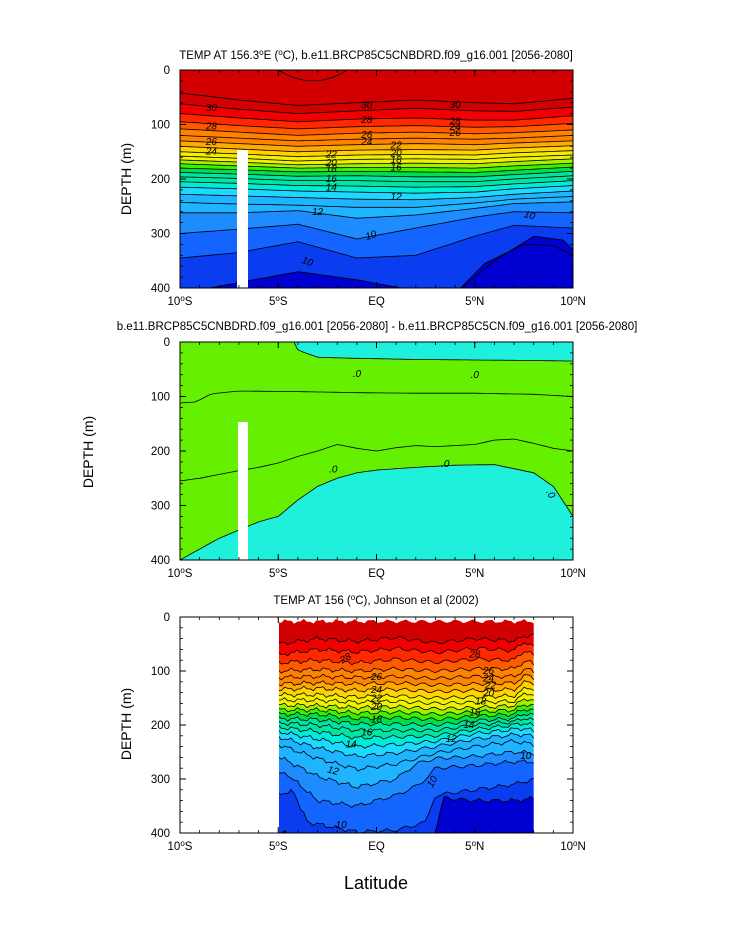  Describe the element at coordinates (126, 724) in the screenshot. I see `panel-3-ylabel: DEPTH (m)` at that location.